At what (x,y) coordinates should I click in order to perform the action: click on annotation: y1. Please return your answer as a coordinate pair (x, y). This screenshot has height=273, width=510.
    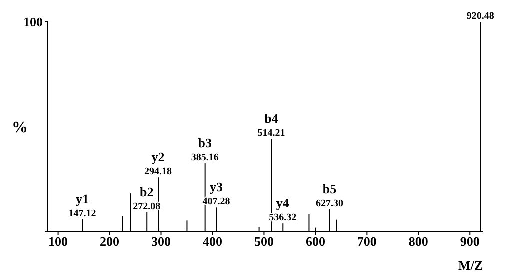
    Looking at the image, I should click on (83, 198).